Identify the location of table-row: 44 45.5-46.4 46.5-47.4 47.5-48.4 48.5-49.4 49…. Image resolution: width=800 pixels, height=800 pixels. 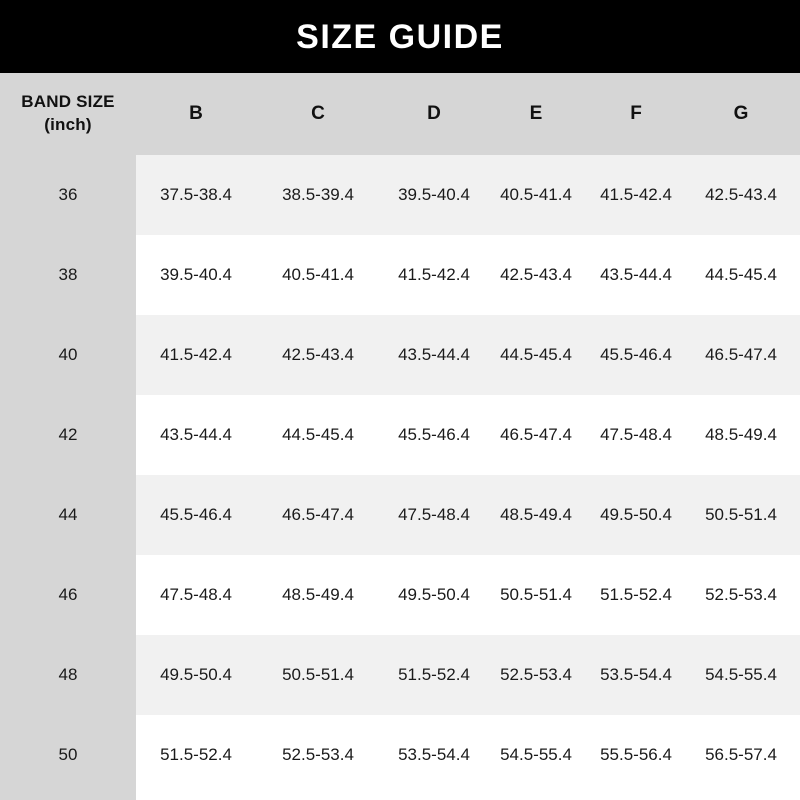
(400, 515).